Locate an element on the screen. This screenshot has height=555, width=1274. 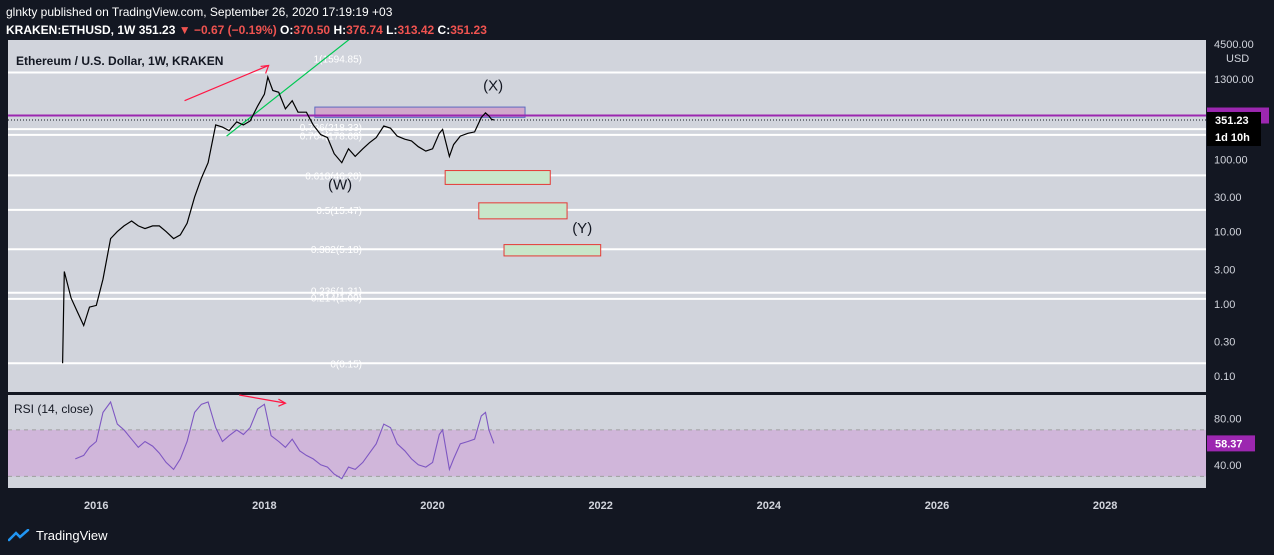
rsi-last-badge is located at coordinates (1231, 443).